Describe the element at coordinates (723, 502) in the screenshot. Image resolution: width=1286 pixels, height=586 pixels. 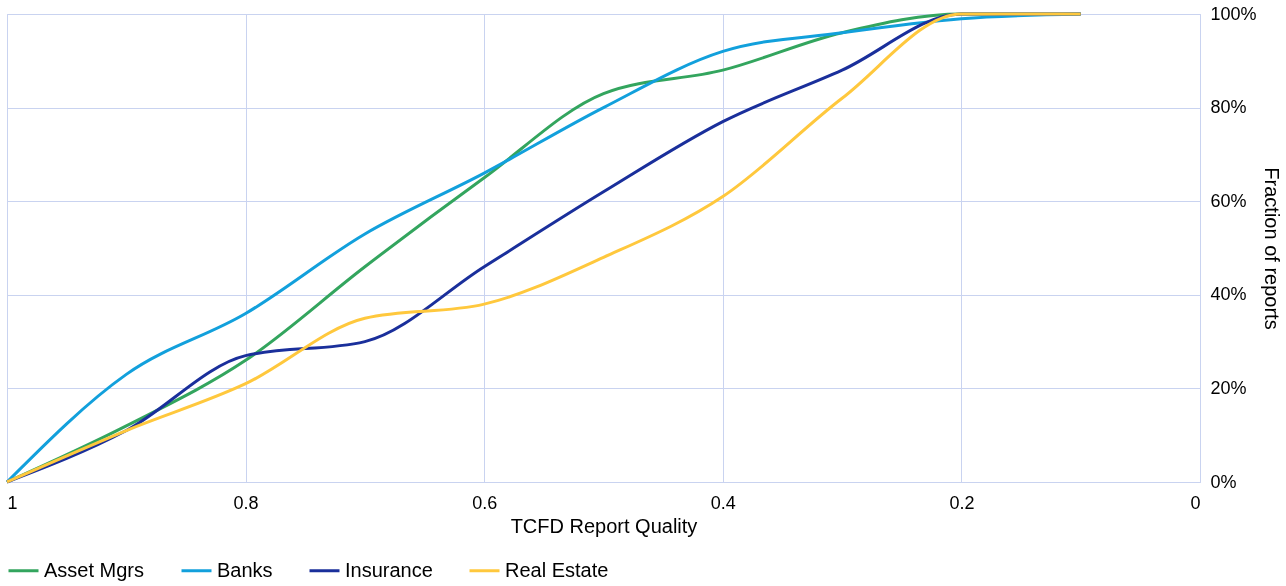
I see `x-tick-label: 0.4` at that location.